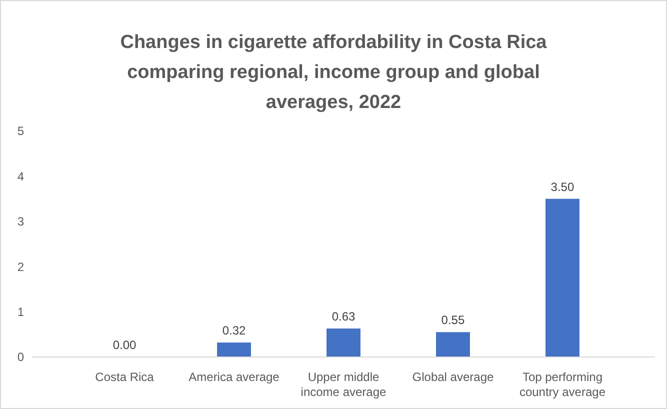 This screenshot has width=667, height=409. I want to click on data-label: 0.63, so click(344, 317).